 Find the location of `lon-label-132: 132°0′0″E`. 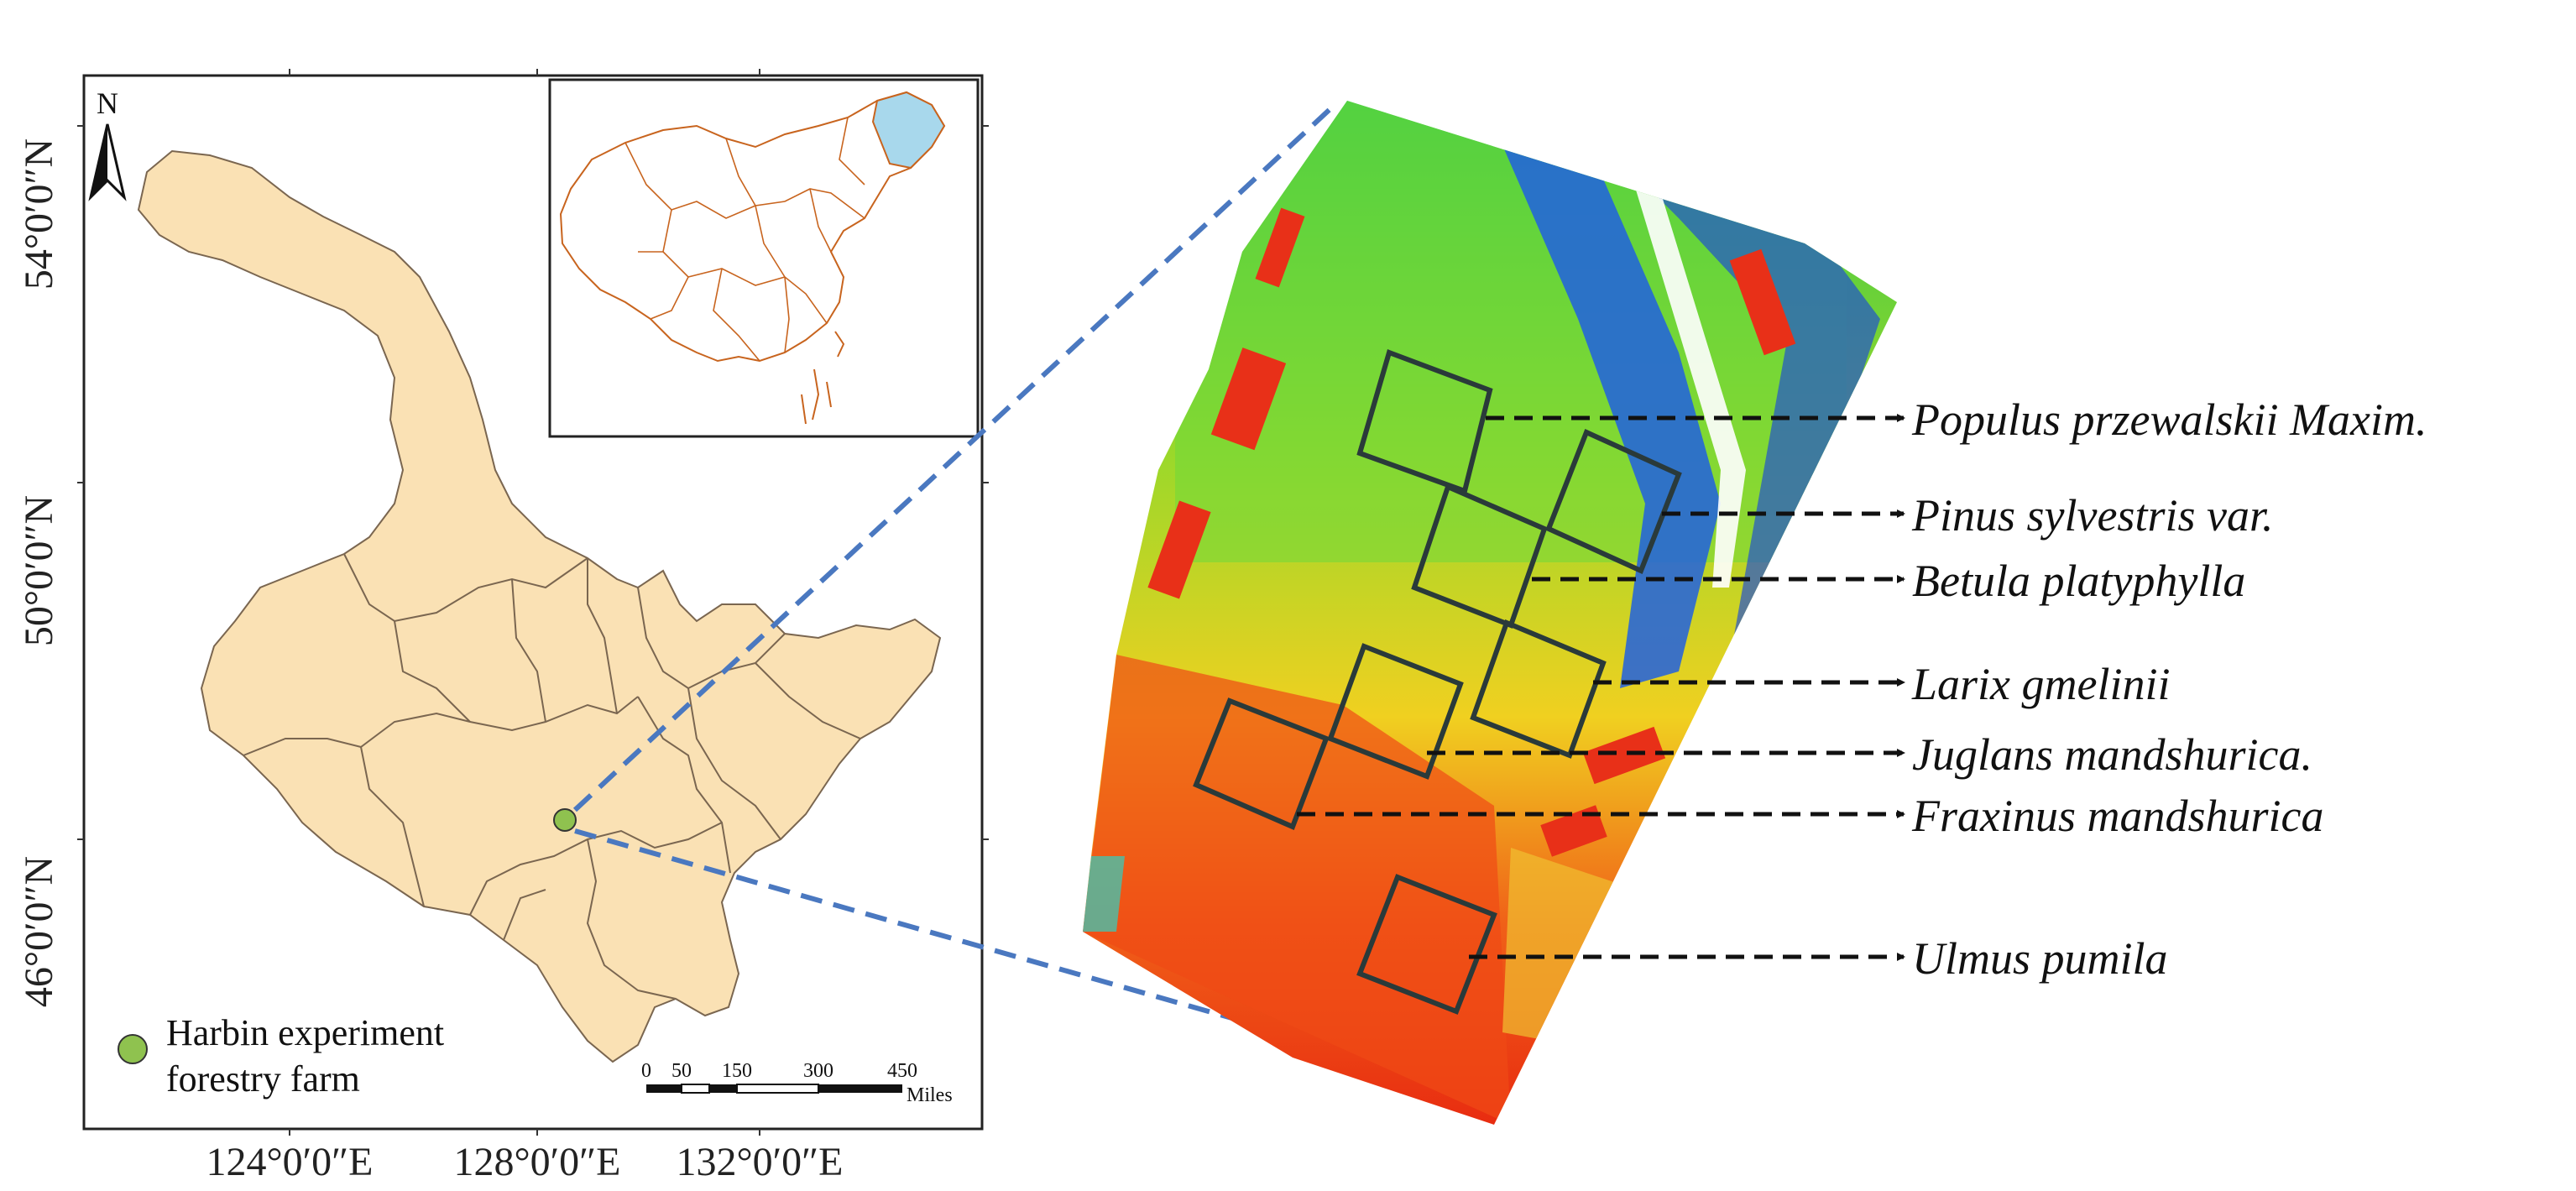

lon-label-132: 132°0′0″E is located at coordinates (759, 1162).